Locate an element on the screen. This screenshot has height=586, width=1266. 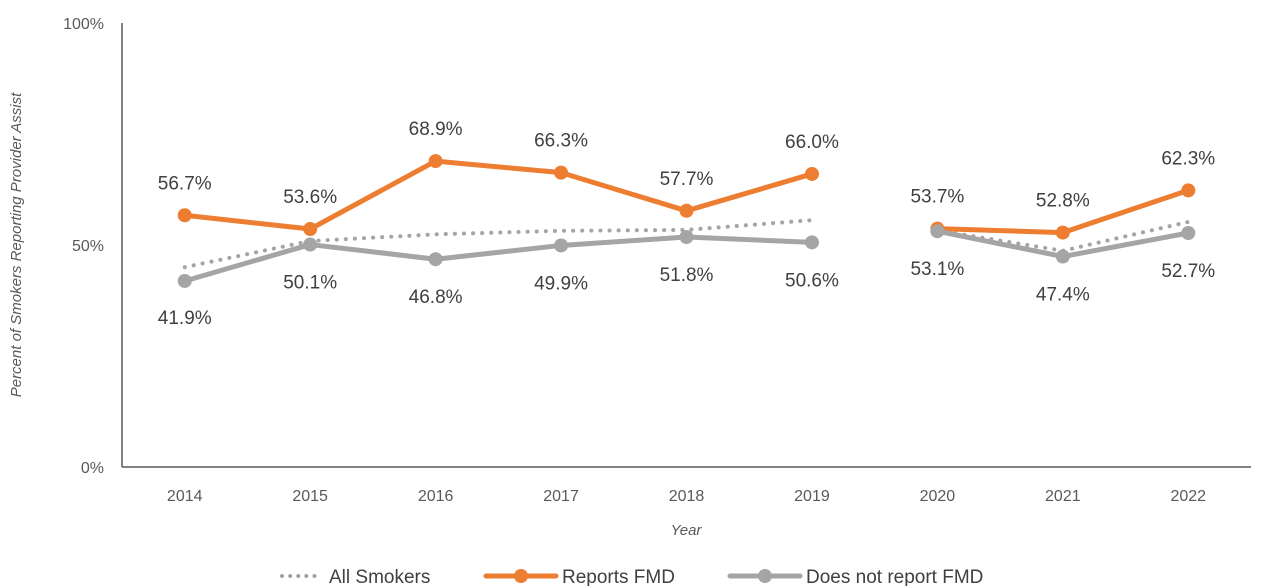
legend-label: Reports FMD is located at coordinates (618, 576).